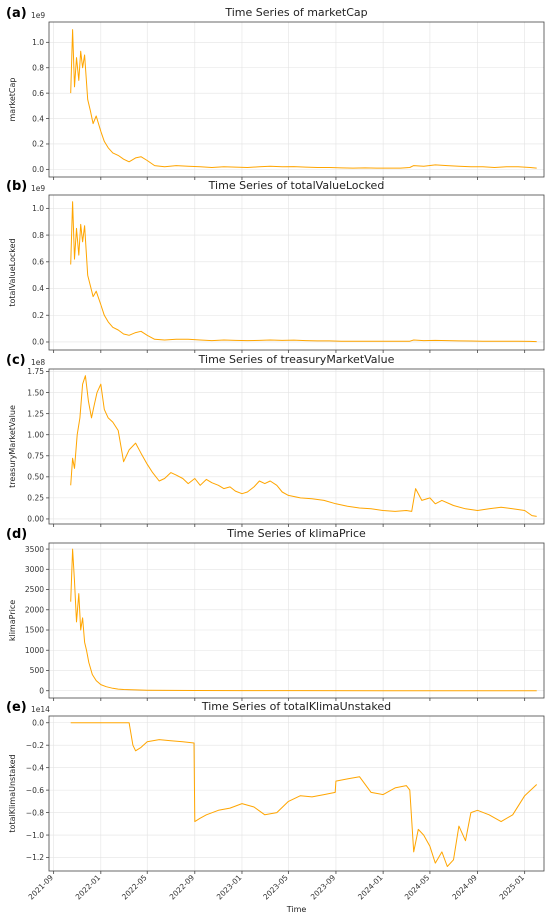 This screenshot has height=918, width=550. What do you see at coordinates (35, 413) in the screenshot?
I see `y-tick-label: 1.25` at bounding box center [35, 413].